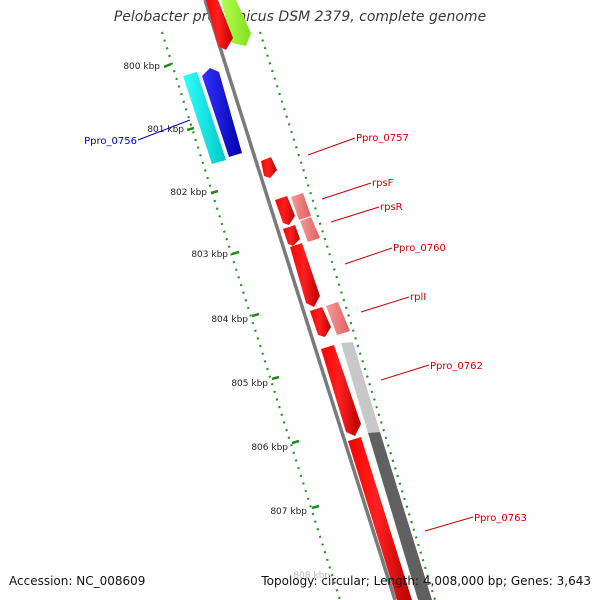 The image size is (600, 600). What do you see at coordinates (219, 25) in the screenshot?
I see `gene-arrow-red-top` at bounding box center [219, 25].